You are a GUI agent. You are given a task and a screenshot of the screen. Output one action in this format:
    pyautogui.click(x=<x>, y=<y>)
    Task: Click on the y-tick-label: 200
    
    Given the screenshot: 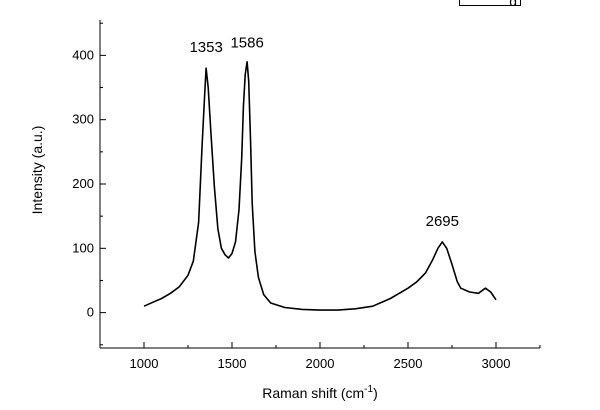 What is the action you would take?
    pyautogui.click(x=83, y=183)
    